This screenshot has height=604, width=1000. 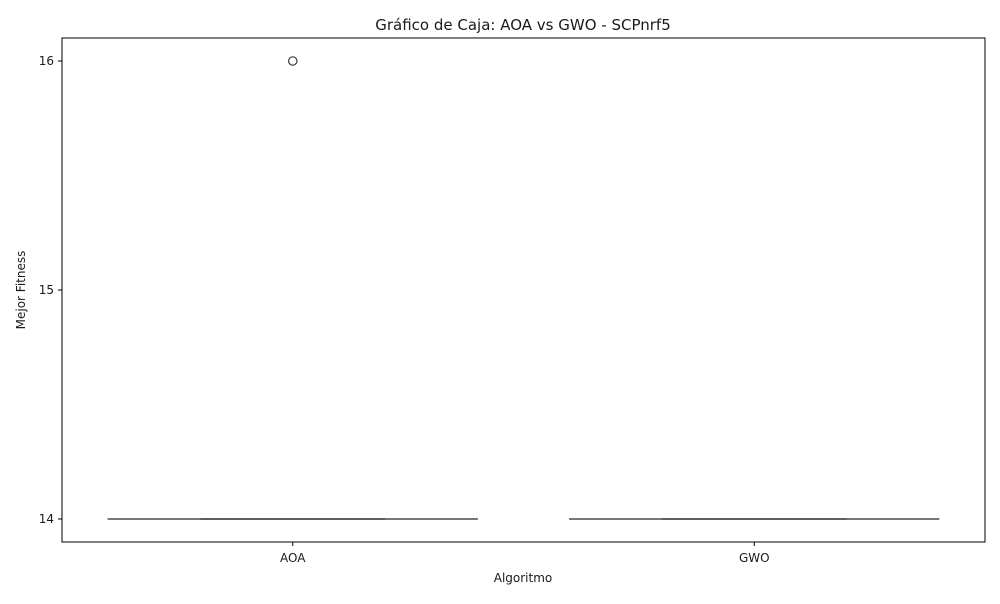 I want to click on x-axis-label: Algoritmo, so click(x=523, y=578).